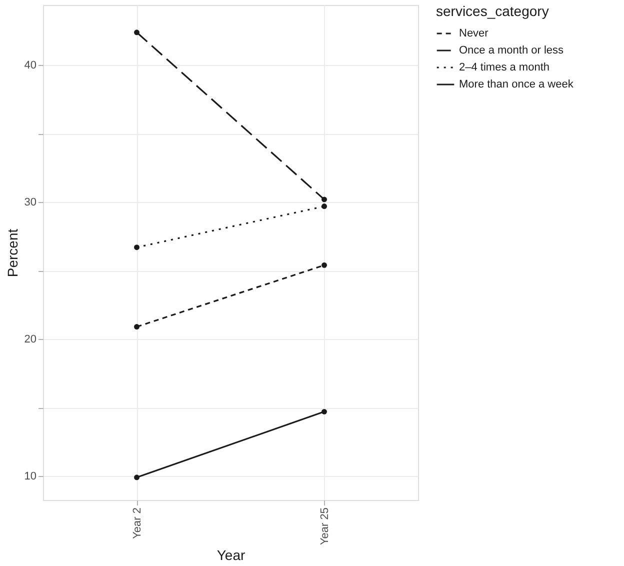 The height and width of the screenshot is (566, 624). I want to click on legend-label: 2–4 times a month, so click(504, 68).